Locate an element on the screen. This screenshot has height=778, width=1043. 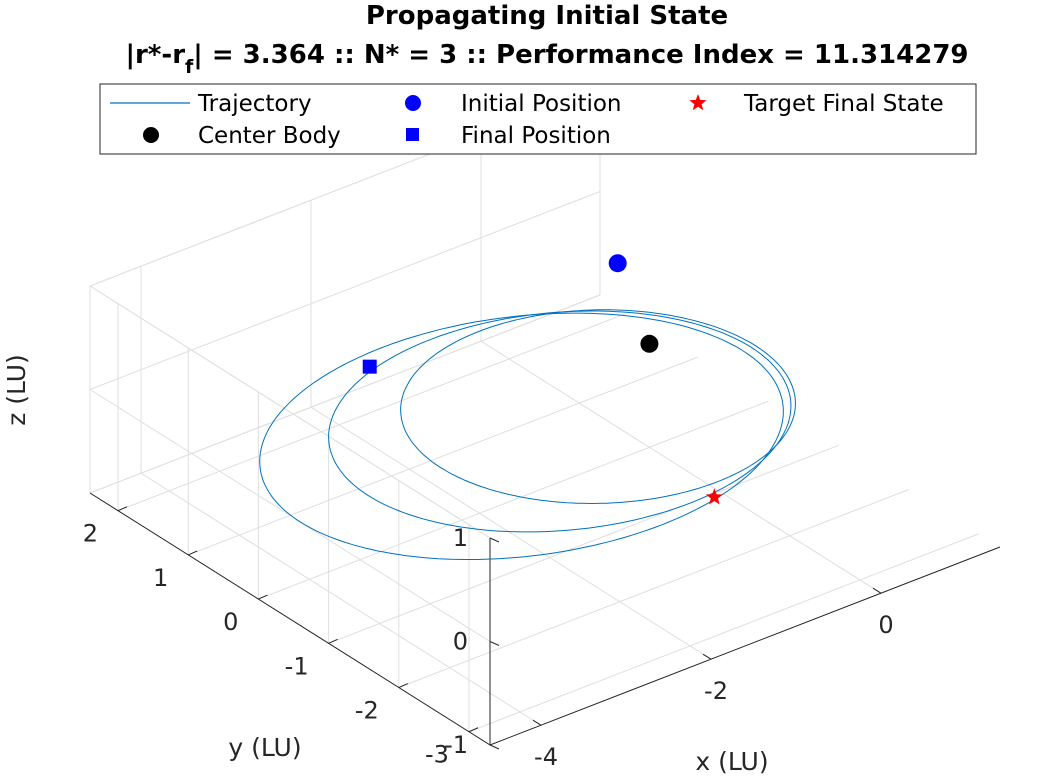
y-axis-label: y (LU) is located at coordinates (264, 747).